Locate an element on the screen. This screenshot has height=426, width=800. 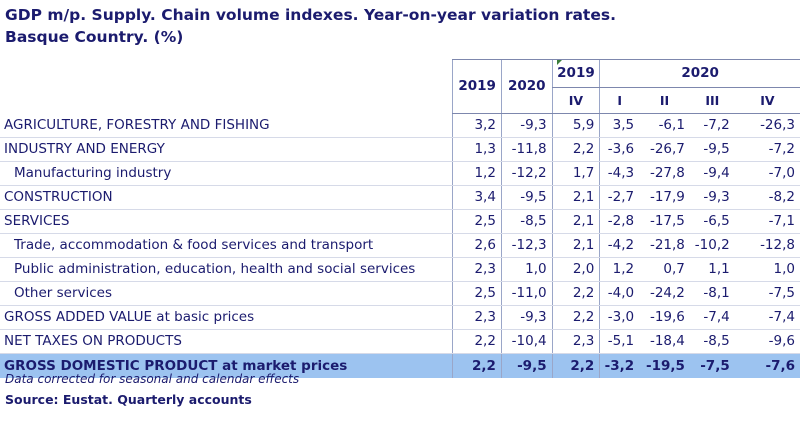
cell-value: 2,0 is located at coordinates (575, 269).